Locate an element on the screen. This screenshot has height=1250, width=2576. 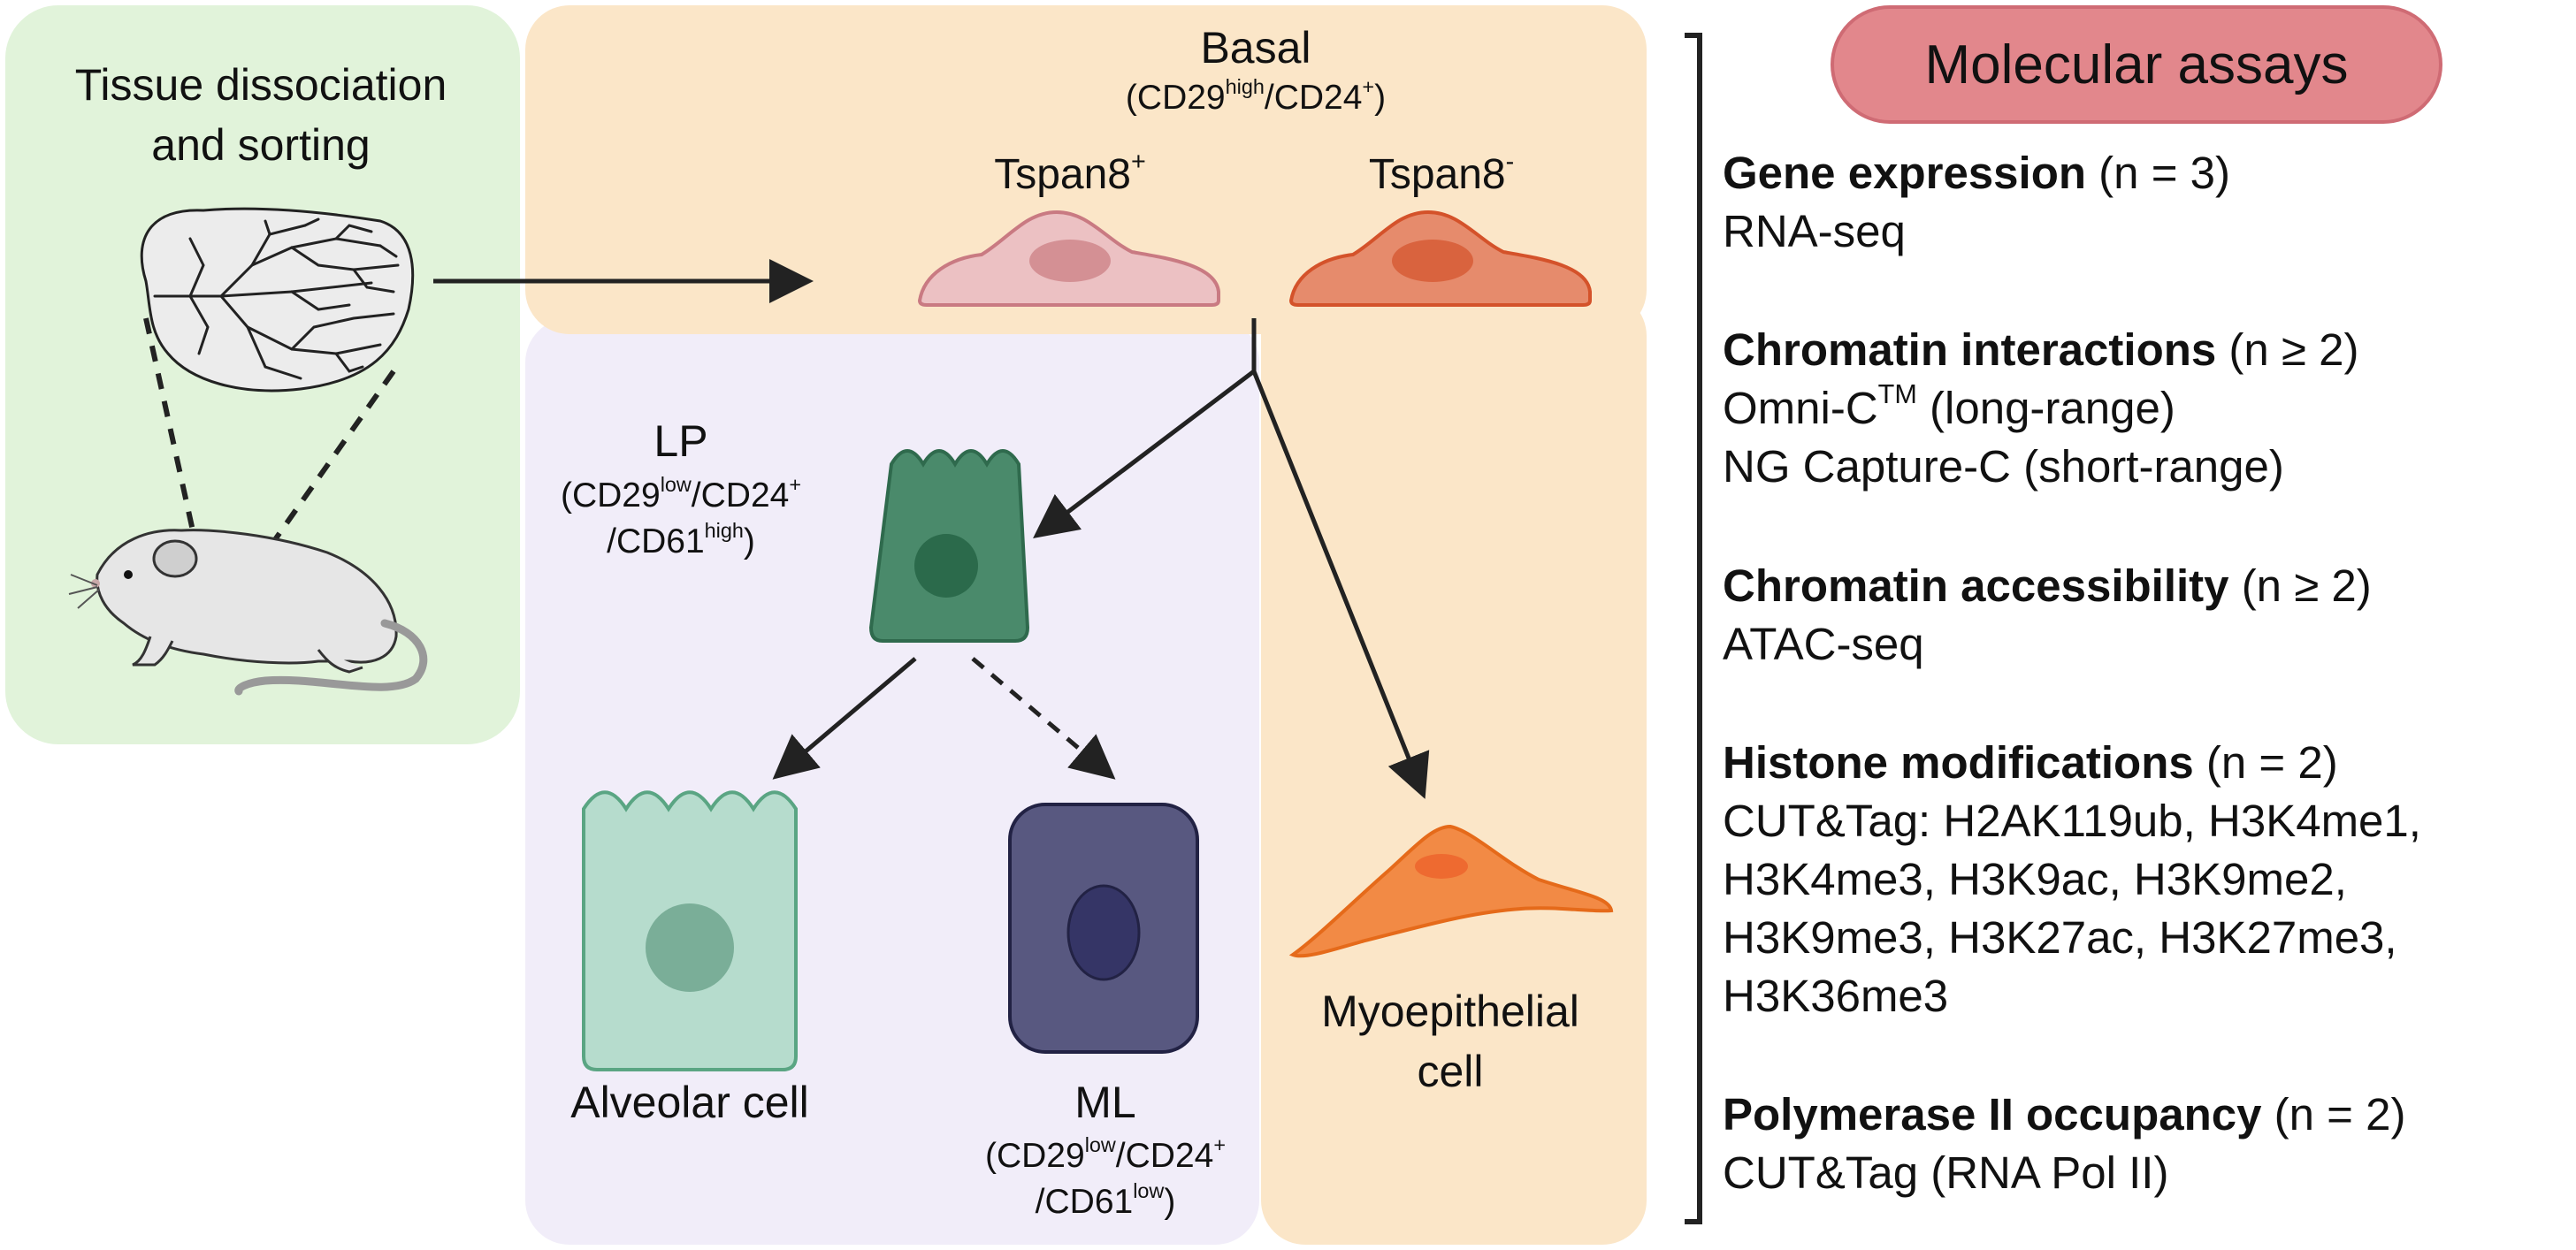
basal-panel-right is located at coordinates (1454, 768).